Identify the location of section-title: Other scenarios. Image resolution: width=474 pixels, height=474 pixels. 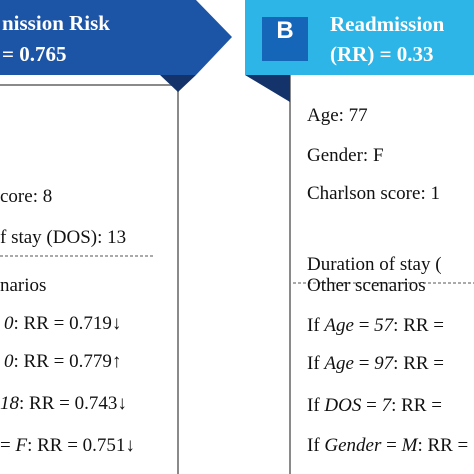
(366, 285).